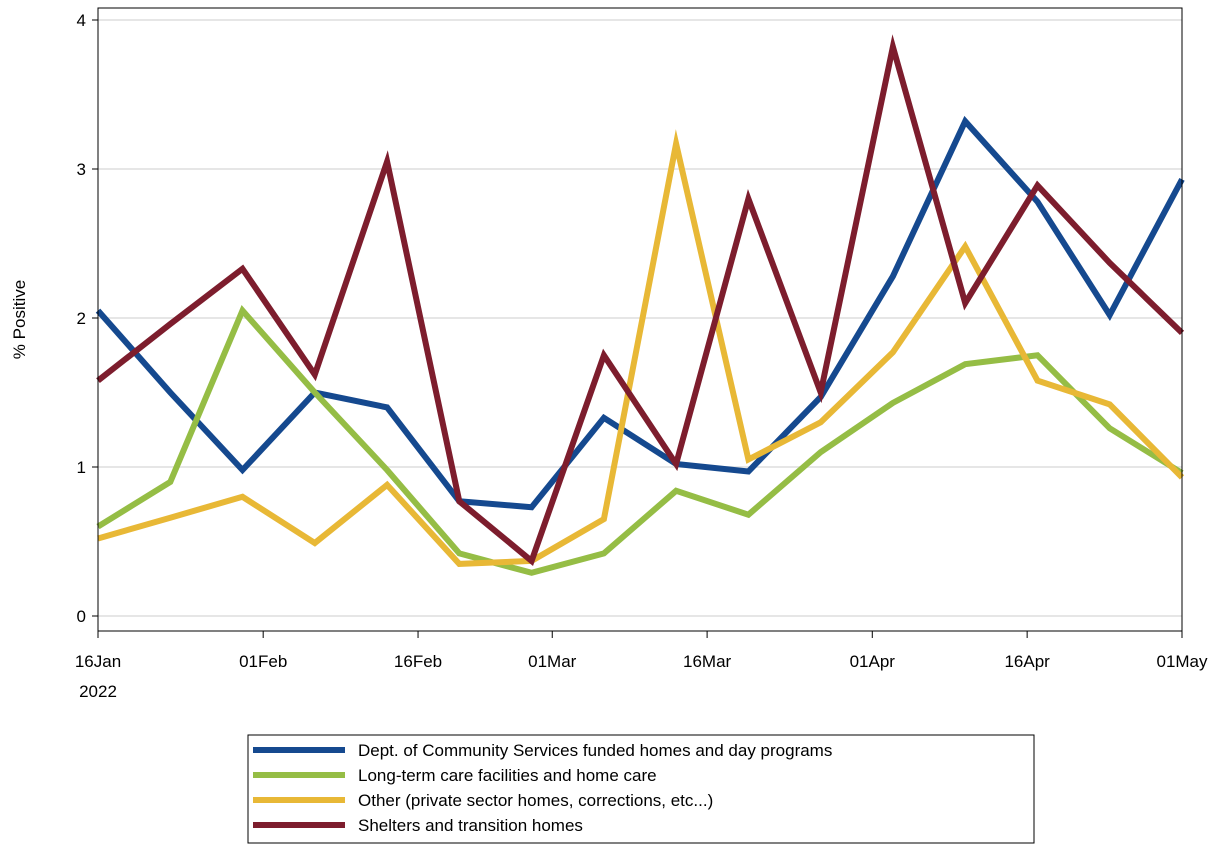 The height and width of the screenshot is (864, 1228). I want to click on y-tick-label: 4, so click(81, 20).